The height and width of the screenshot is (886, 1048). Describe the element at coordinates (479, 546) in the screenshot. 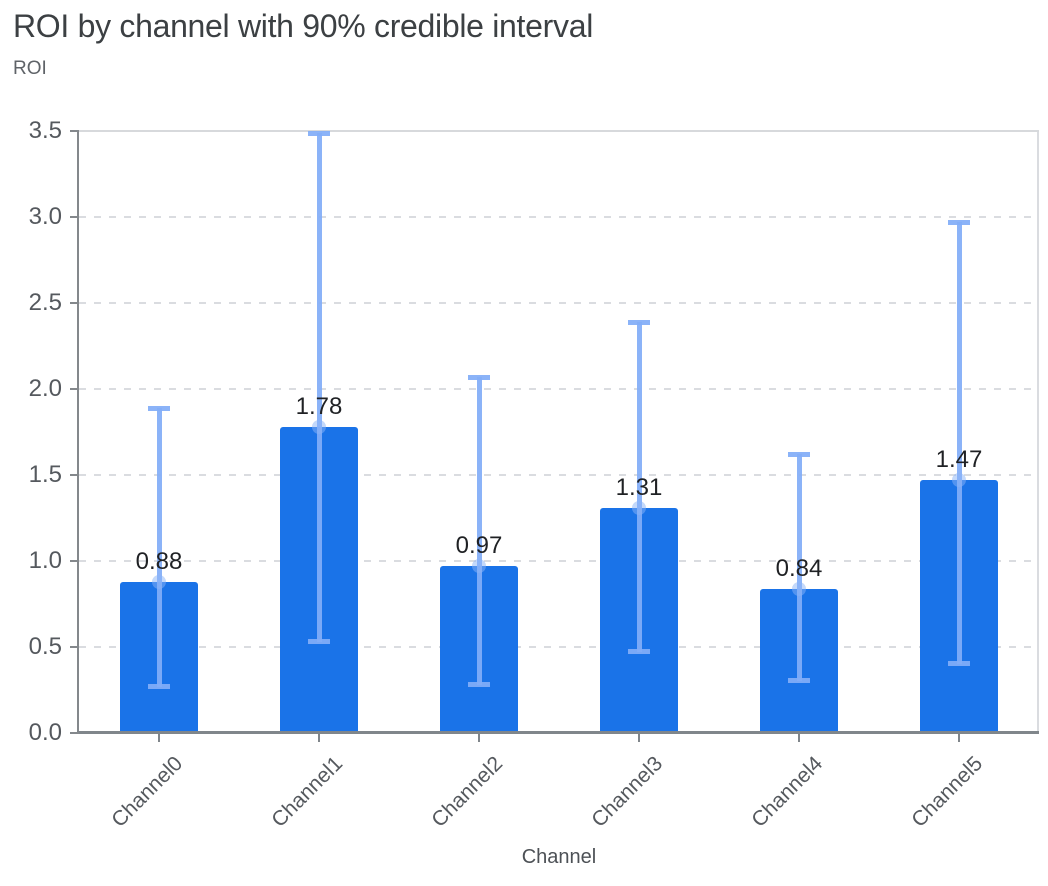

I see `bar-value-label: 0.97` at that location.